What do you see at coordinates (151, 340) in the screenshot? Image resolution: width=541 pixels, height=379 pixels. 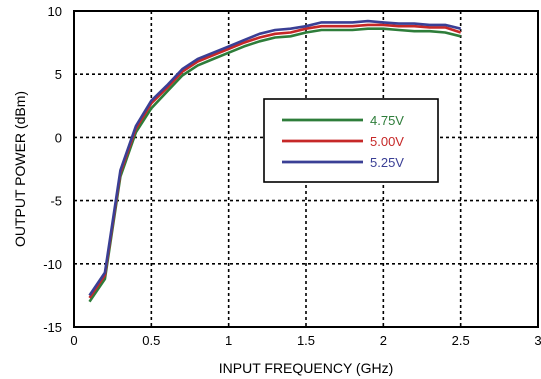 I see `x-tick-label: 0.5` at bounding box center [151, 340].